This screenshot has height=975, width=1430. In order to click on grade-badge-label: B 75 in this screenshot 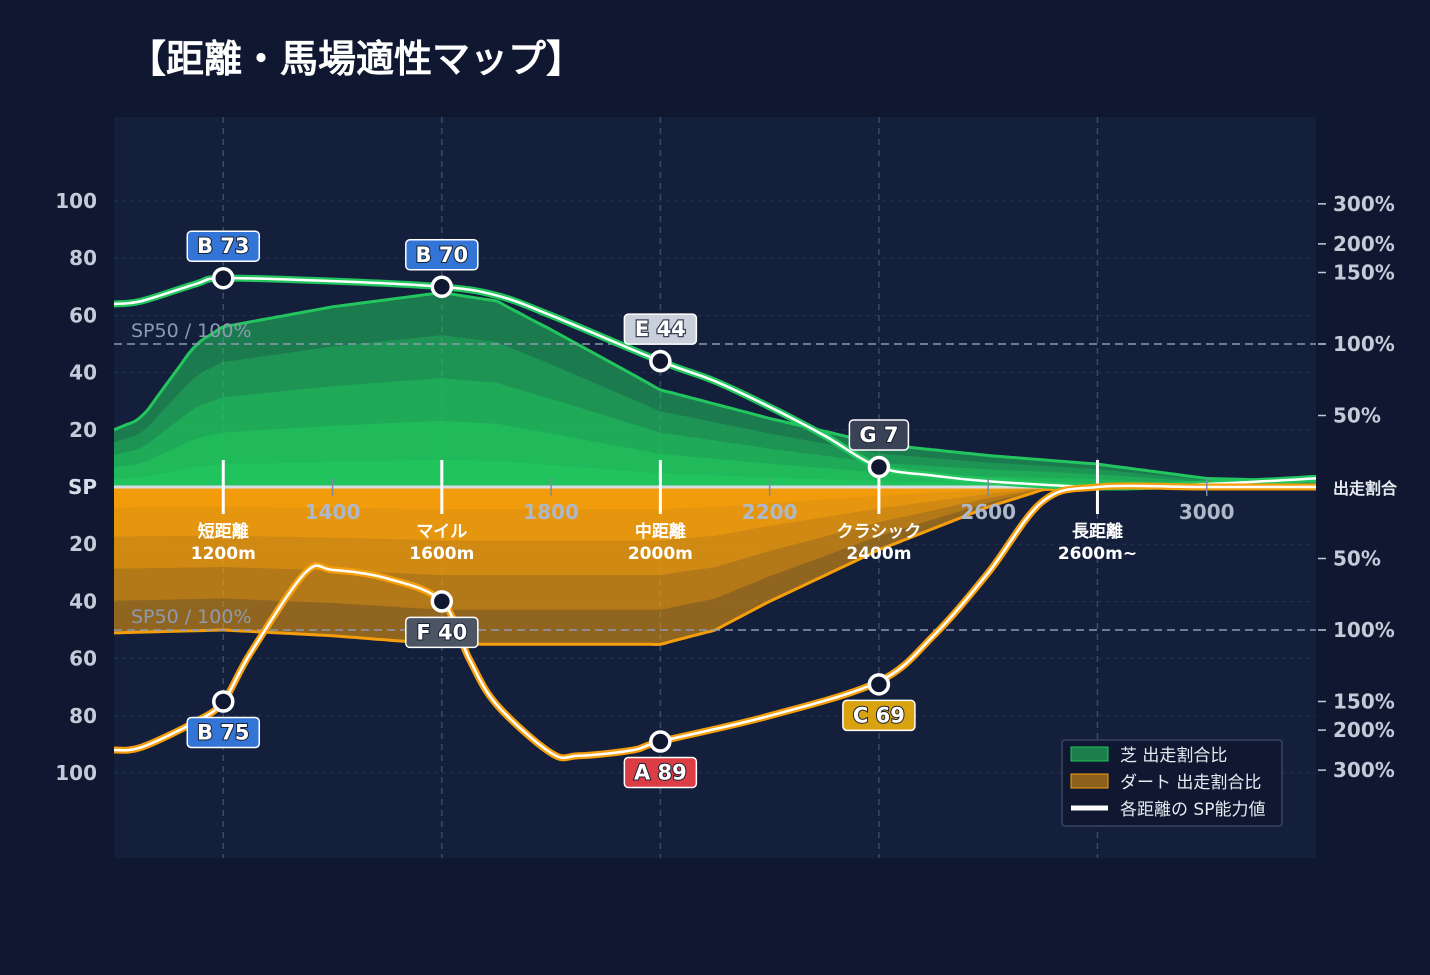, I will do `click(223, 733)`.